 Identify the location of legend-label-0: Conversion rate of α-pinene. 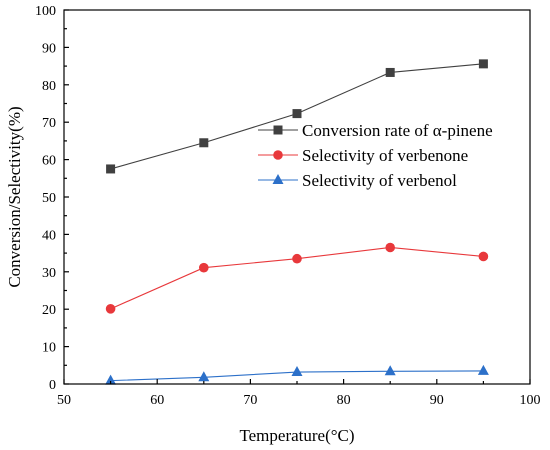
(397, 130).